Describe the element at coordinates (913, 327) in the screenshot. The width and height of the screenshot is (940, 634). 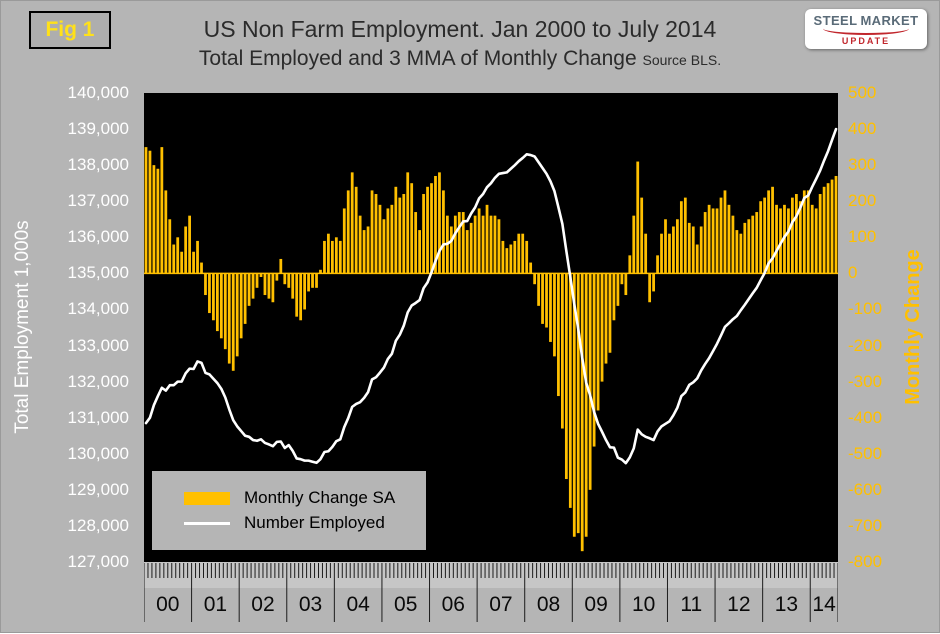
I see `right-axis-title: Monthly Change` at that location.